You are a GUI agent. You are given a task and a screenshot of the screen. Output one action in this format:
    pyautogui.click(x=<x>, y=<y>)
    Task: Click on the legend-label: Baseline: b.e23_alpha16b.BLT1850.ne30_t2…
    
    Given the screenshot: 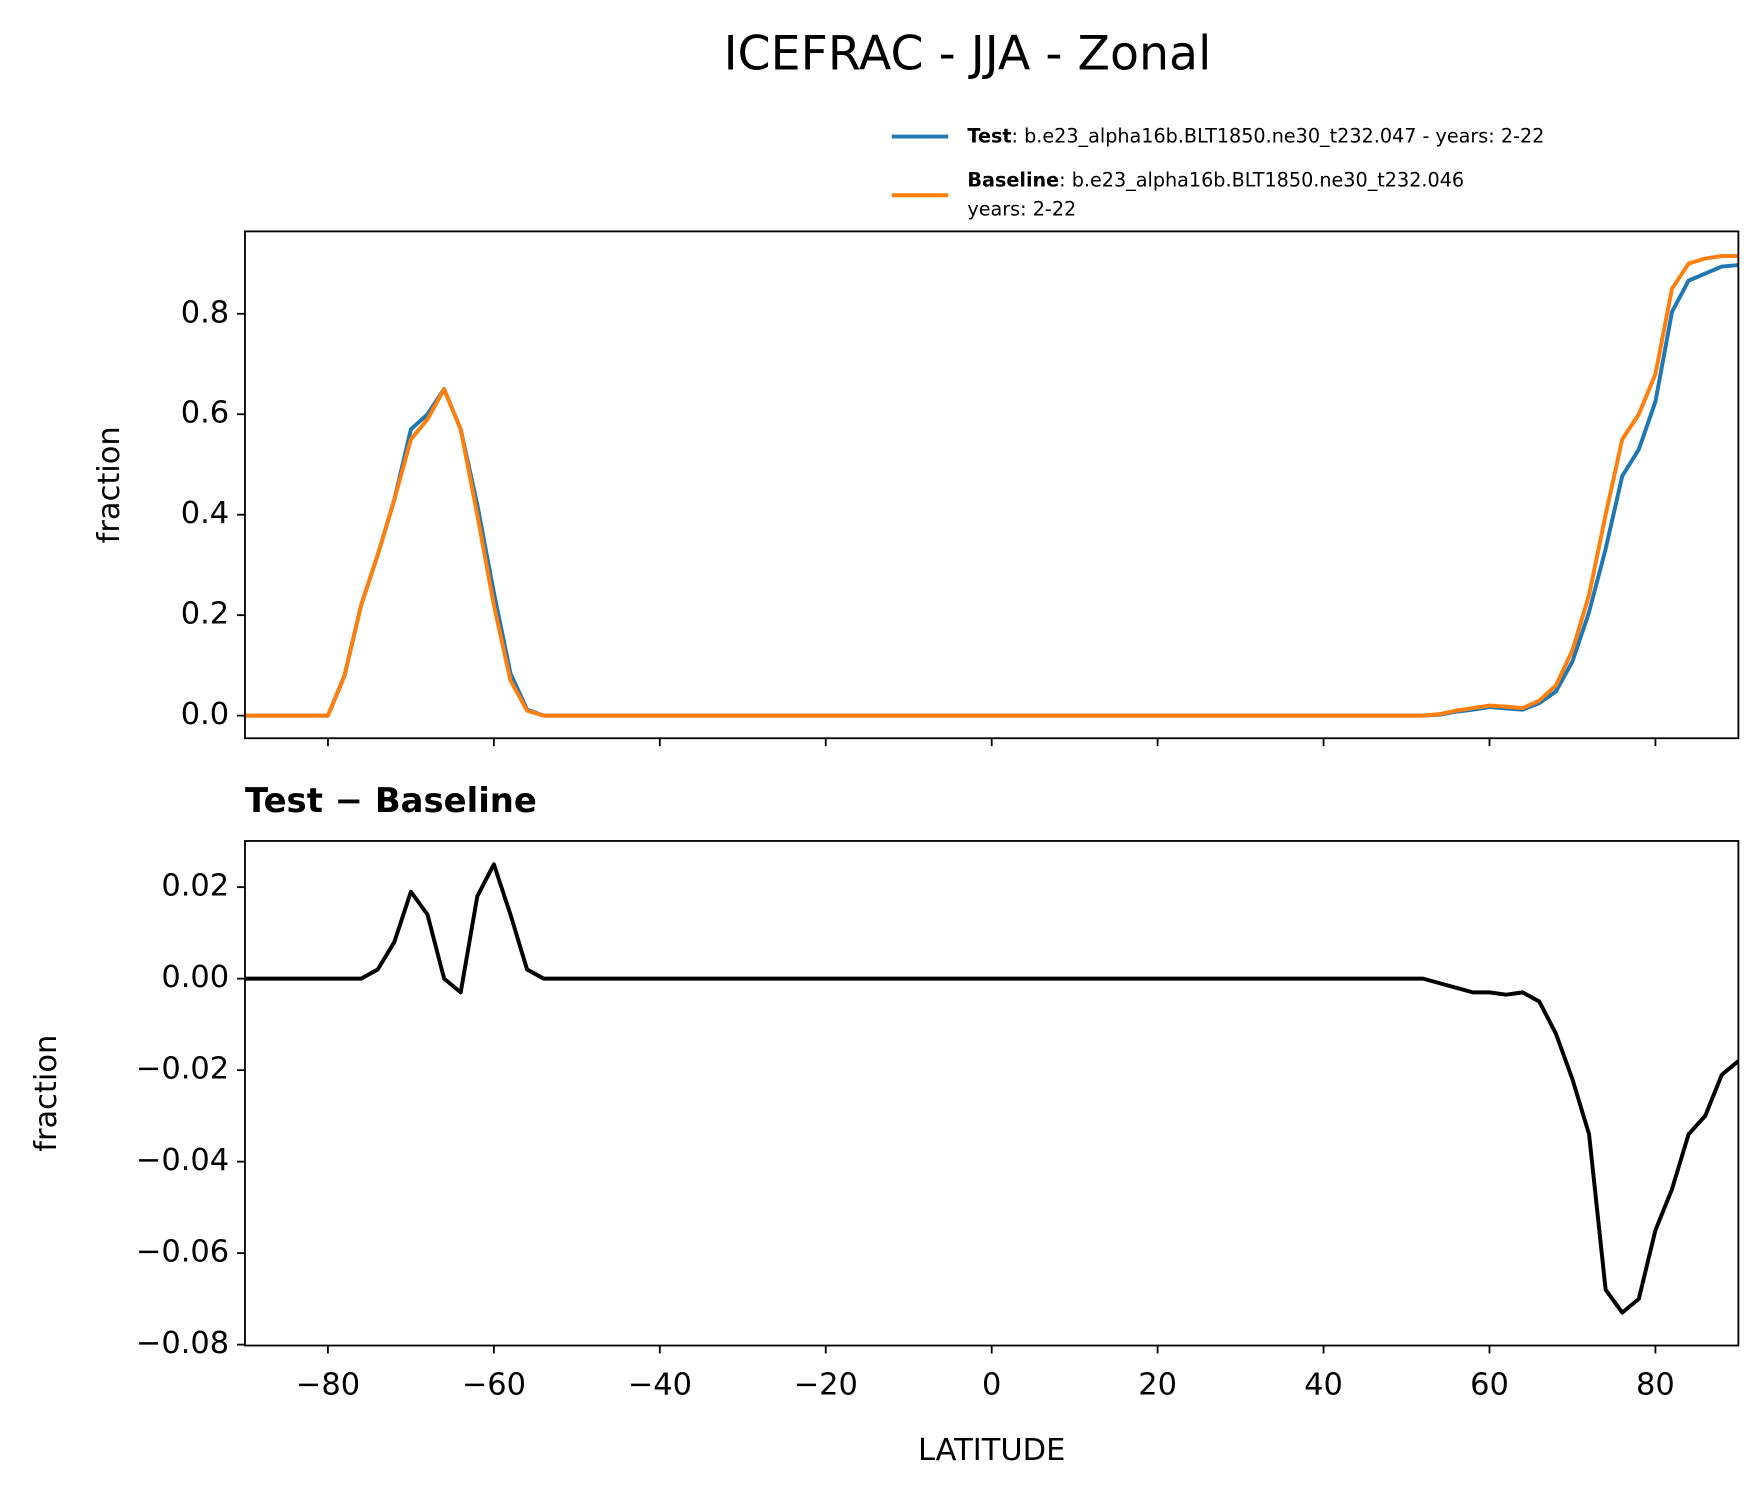 What is the action you would take?
    pyautogui.click(x=1215, y=179)
    